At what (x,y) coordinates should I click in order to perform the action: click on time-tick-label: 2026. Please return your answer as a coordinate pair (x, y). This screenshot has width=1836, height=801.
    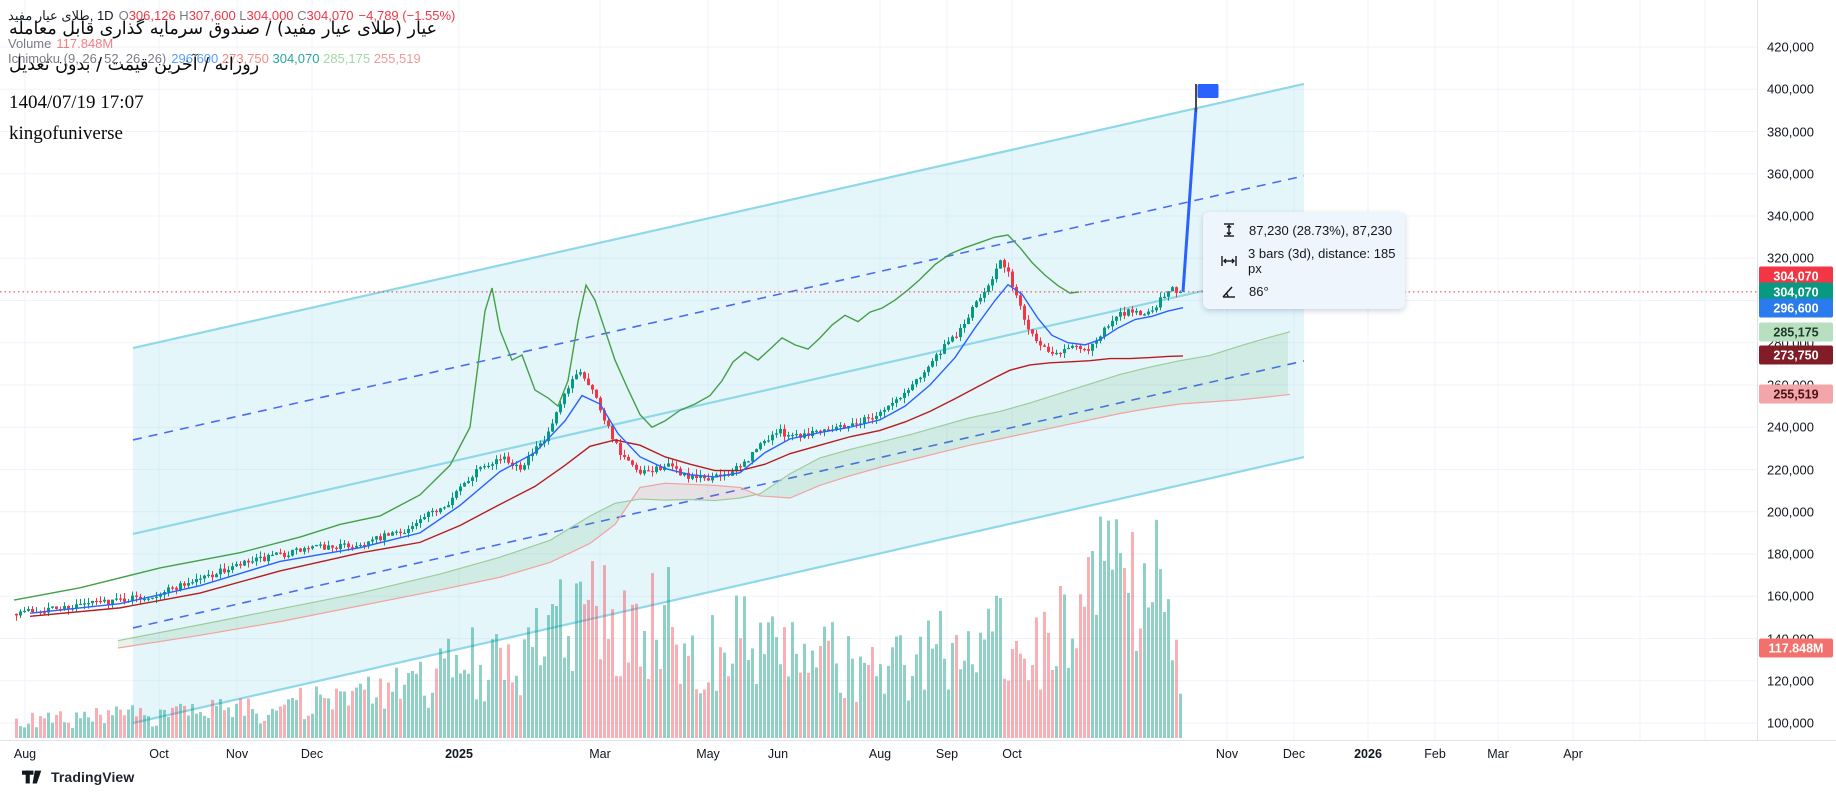
    Looking at the image, I should click on (1368, 754).